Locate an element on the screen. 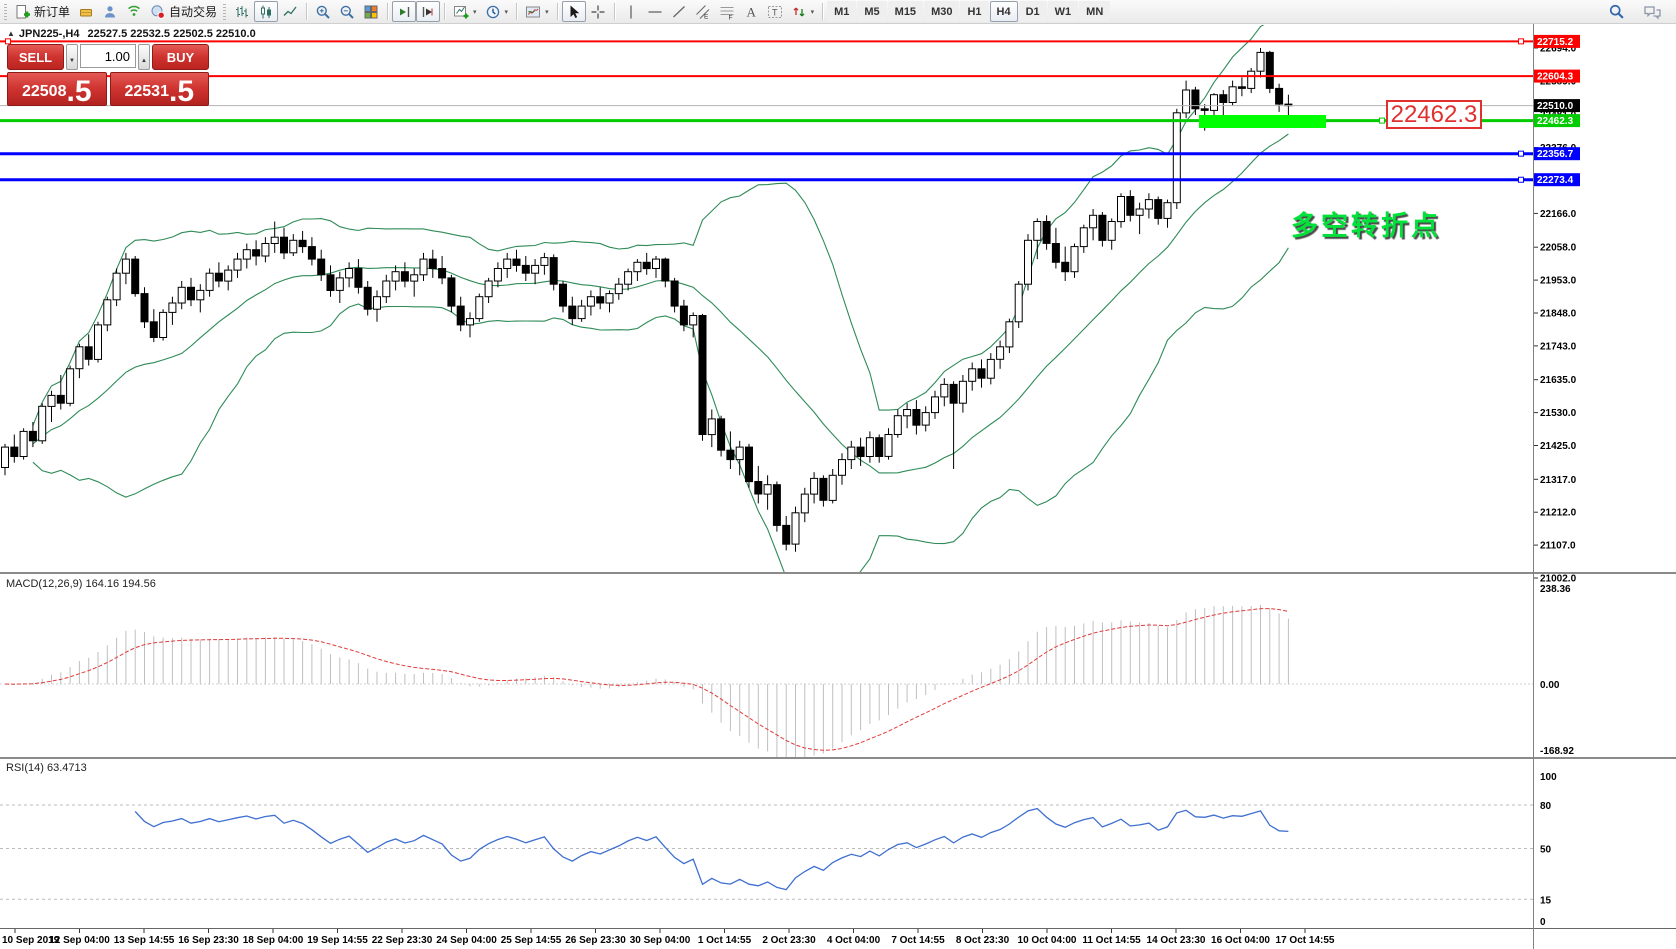  time-tick-label: 14 Oct 23:30 is located at coordinates (1176, 940).